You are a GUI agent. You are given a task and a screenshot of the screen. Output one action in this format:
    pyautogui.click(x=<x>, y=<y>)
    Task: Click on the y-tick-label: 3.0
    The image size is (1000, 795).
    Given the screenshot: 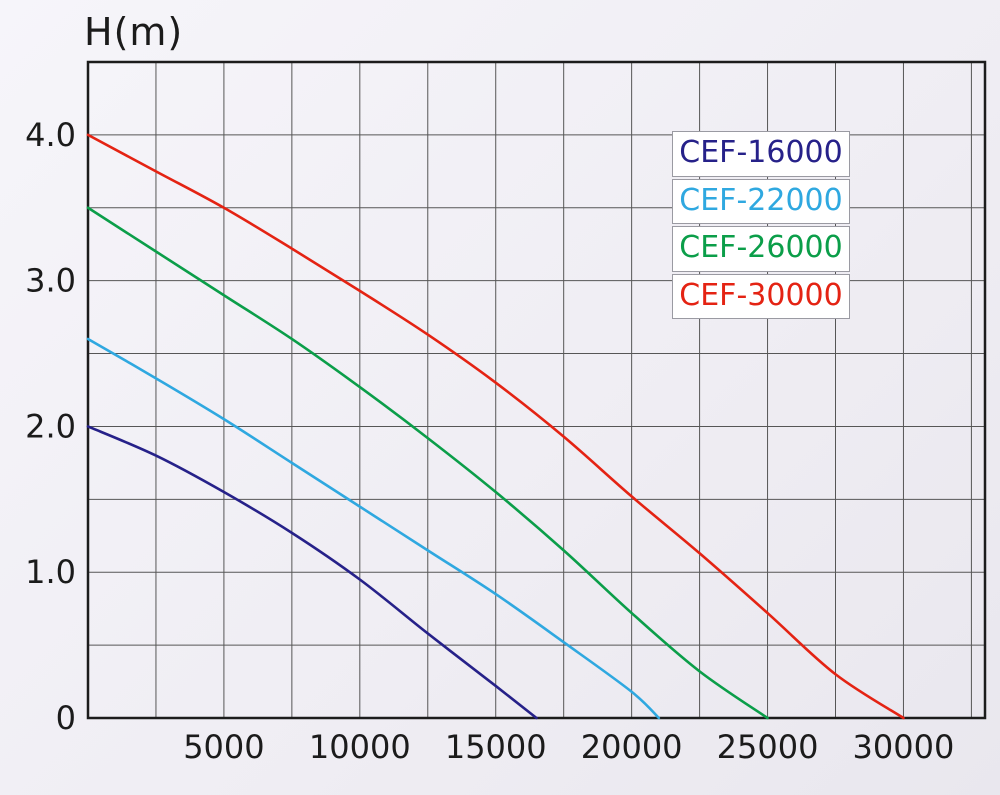 What is the action you would take?
    pyautogui.click(x=50, y=281)
    